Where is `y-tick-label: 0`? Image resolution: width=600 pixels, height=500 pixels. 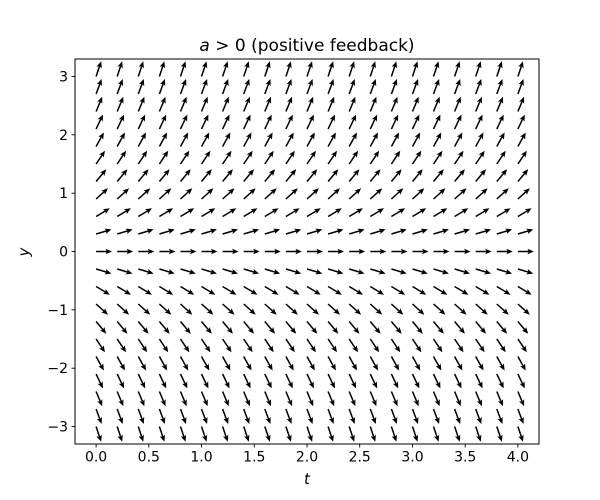
y-tick-label: 0 is located at coordinates (63, 253).